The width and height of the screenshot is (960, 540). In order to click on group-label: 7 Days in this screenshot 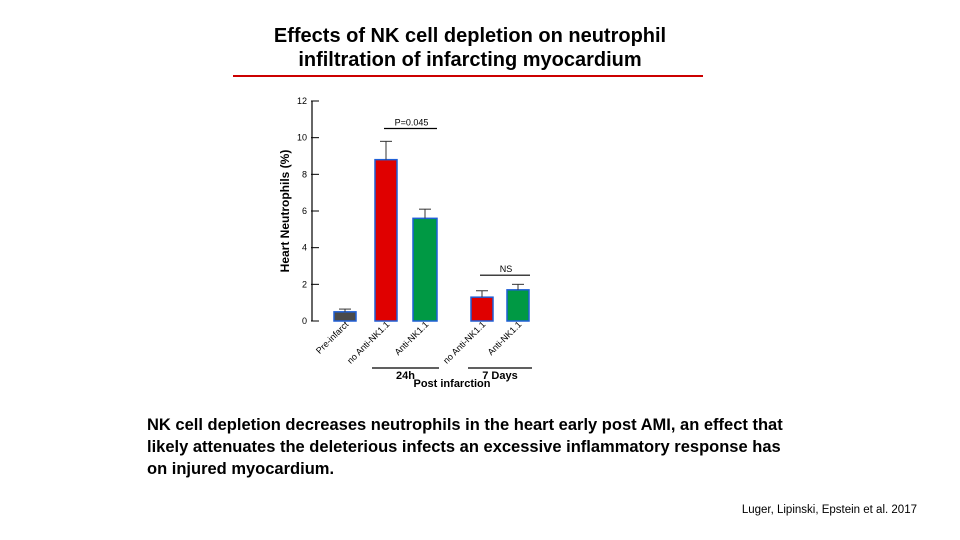, I will do `click(499, 376)`.